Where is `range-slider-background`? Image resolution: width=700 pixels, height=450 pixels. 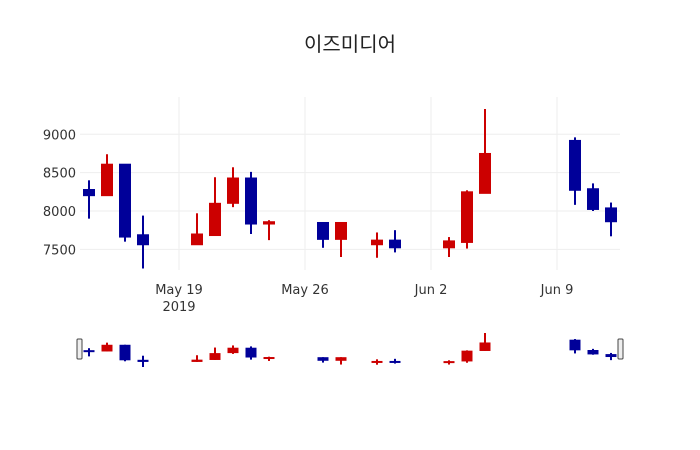
range-slider-background is located at coordinates (350, 350).